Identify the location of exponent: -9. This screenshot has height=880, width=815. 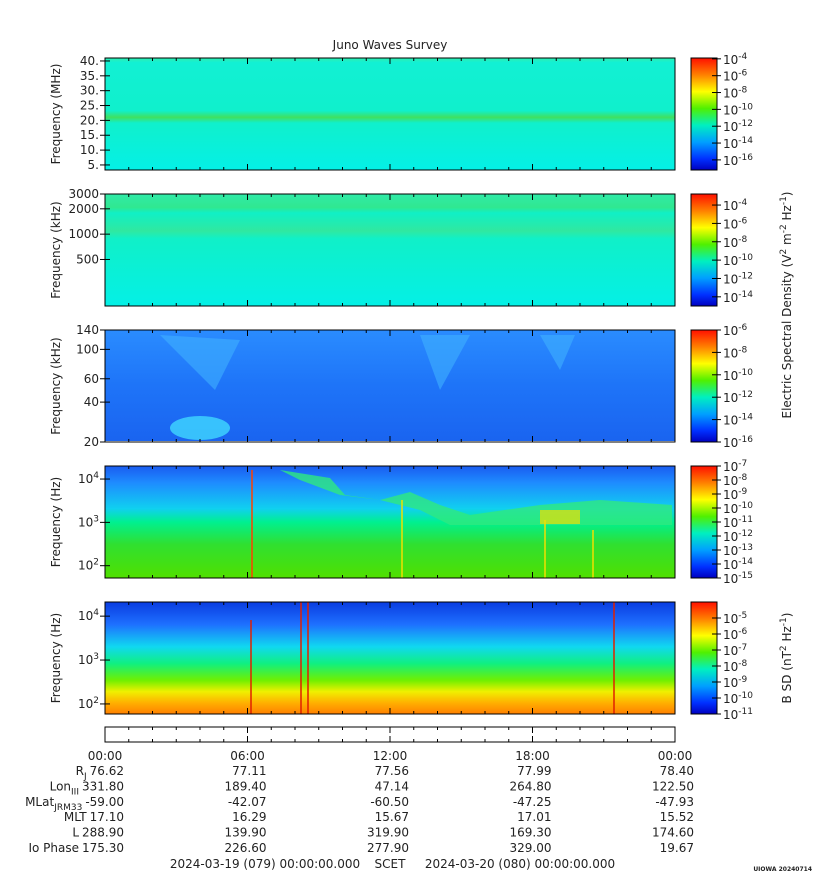
(742, 492).